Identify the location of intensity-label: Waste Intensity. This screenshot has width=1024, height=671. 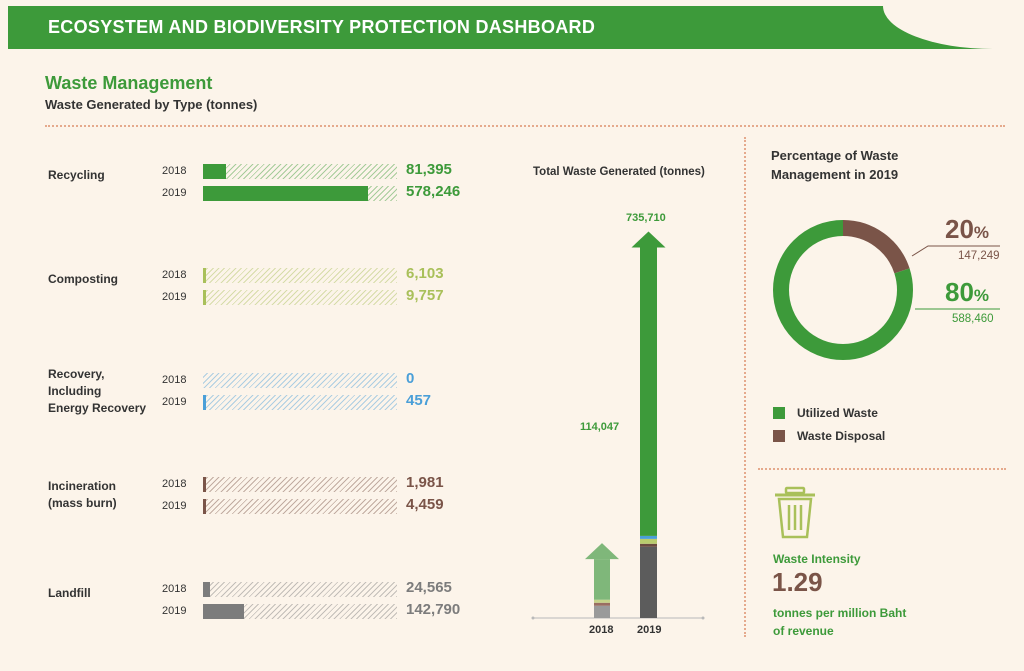
(817, 559).